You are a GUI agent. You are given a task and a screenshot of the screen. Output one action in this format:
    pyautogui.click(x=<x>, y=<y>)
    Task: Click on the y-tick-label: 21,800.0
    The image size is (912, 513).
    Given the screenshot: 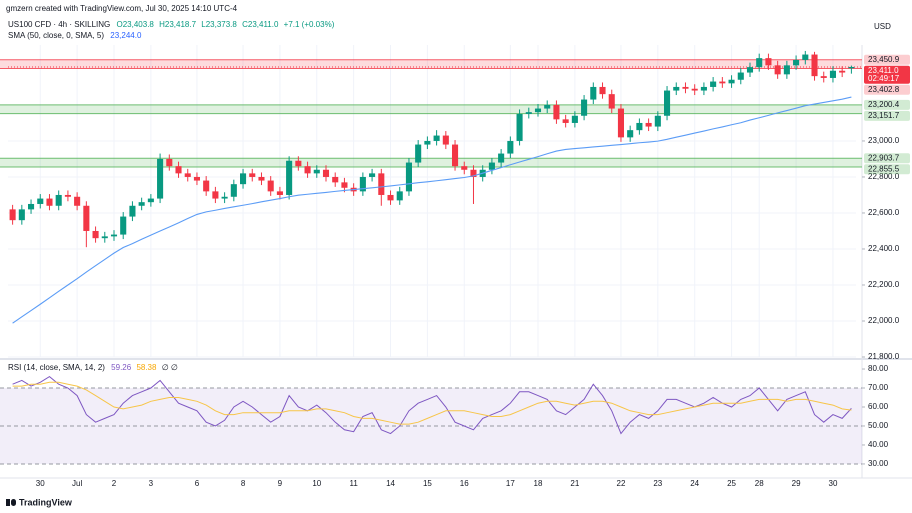 What is the action you would take?
    pyautogui.click(x=884, y=356)
    